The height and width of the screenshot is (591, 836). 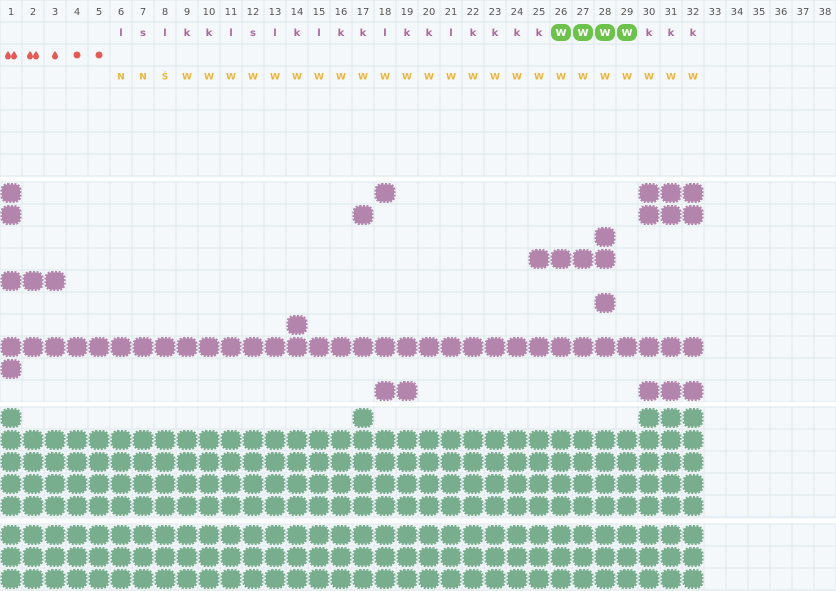 I want to click on mood: N, so click(x=121, y=78).